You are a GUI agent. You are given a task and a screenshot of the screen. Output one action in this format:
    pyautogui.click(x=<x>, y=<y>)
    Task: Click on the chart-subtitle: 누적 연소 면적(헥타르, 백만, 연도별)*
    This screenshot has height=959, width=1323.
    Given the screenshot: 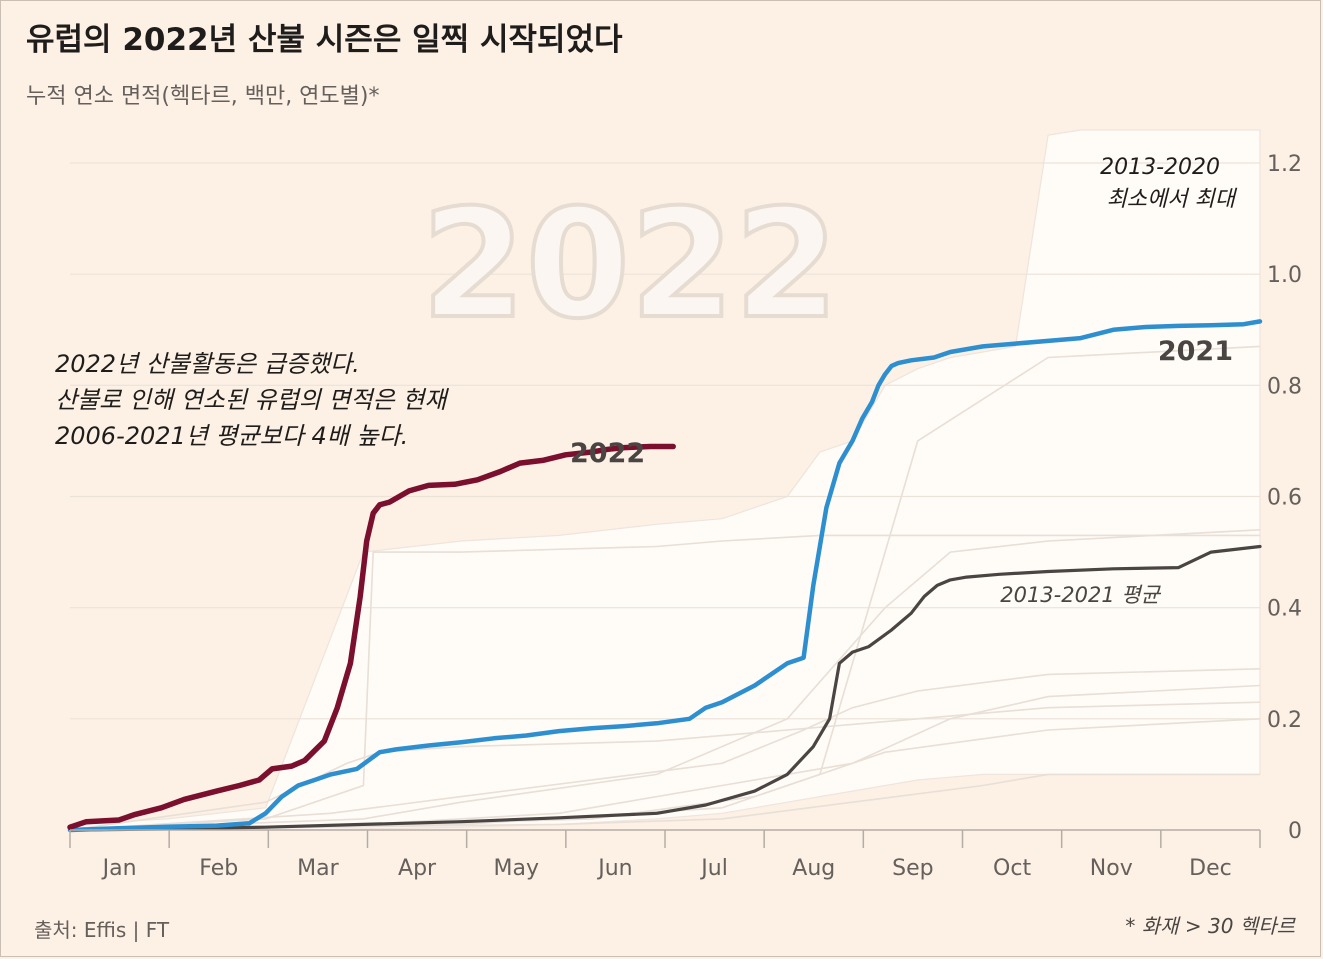 What is the action you would take?
    pyautogui.click(x=203, y=96)
    